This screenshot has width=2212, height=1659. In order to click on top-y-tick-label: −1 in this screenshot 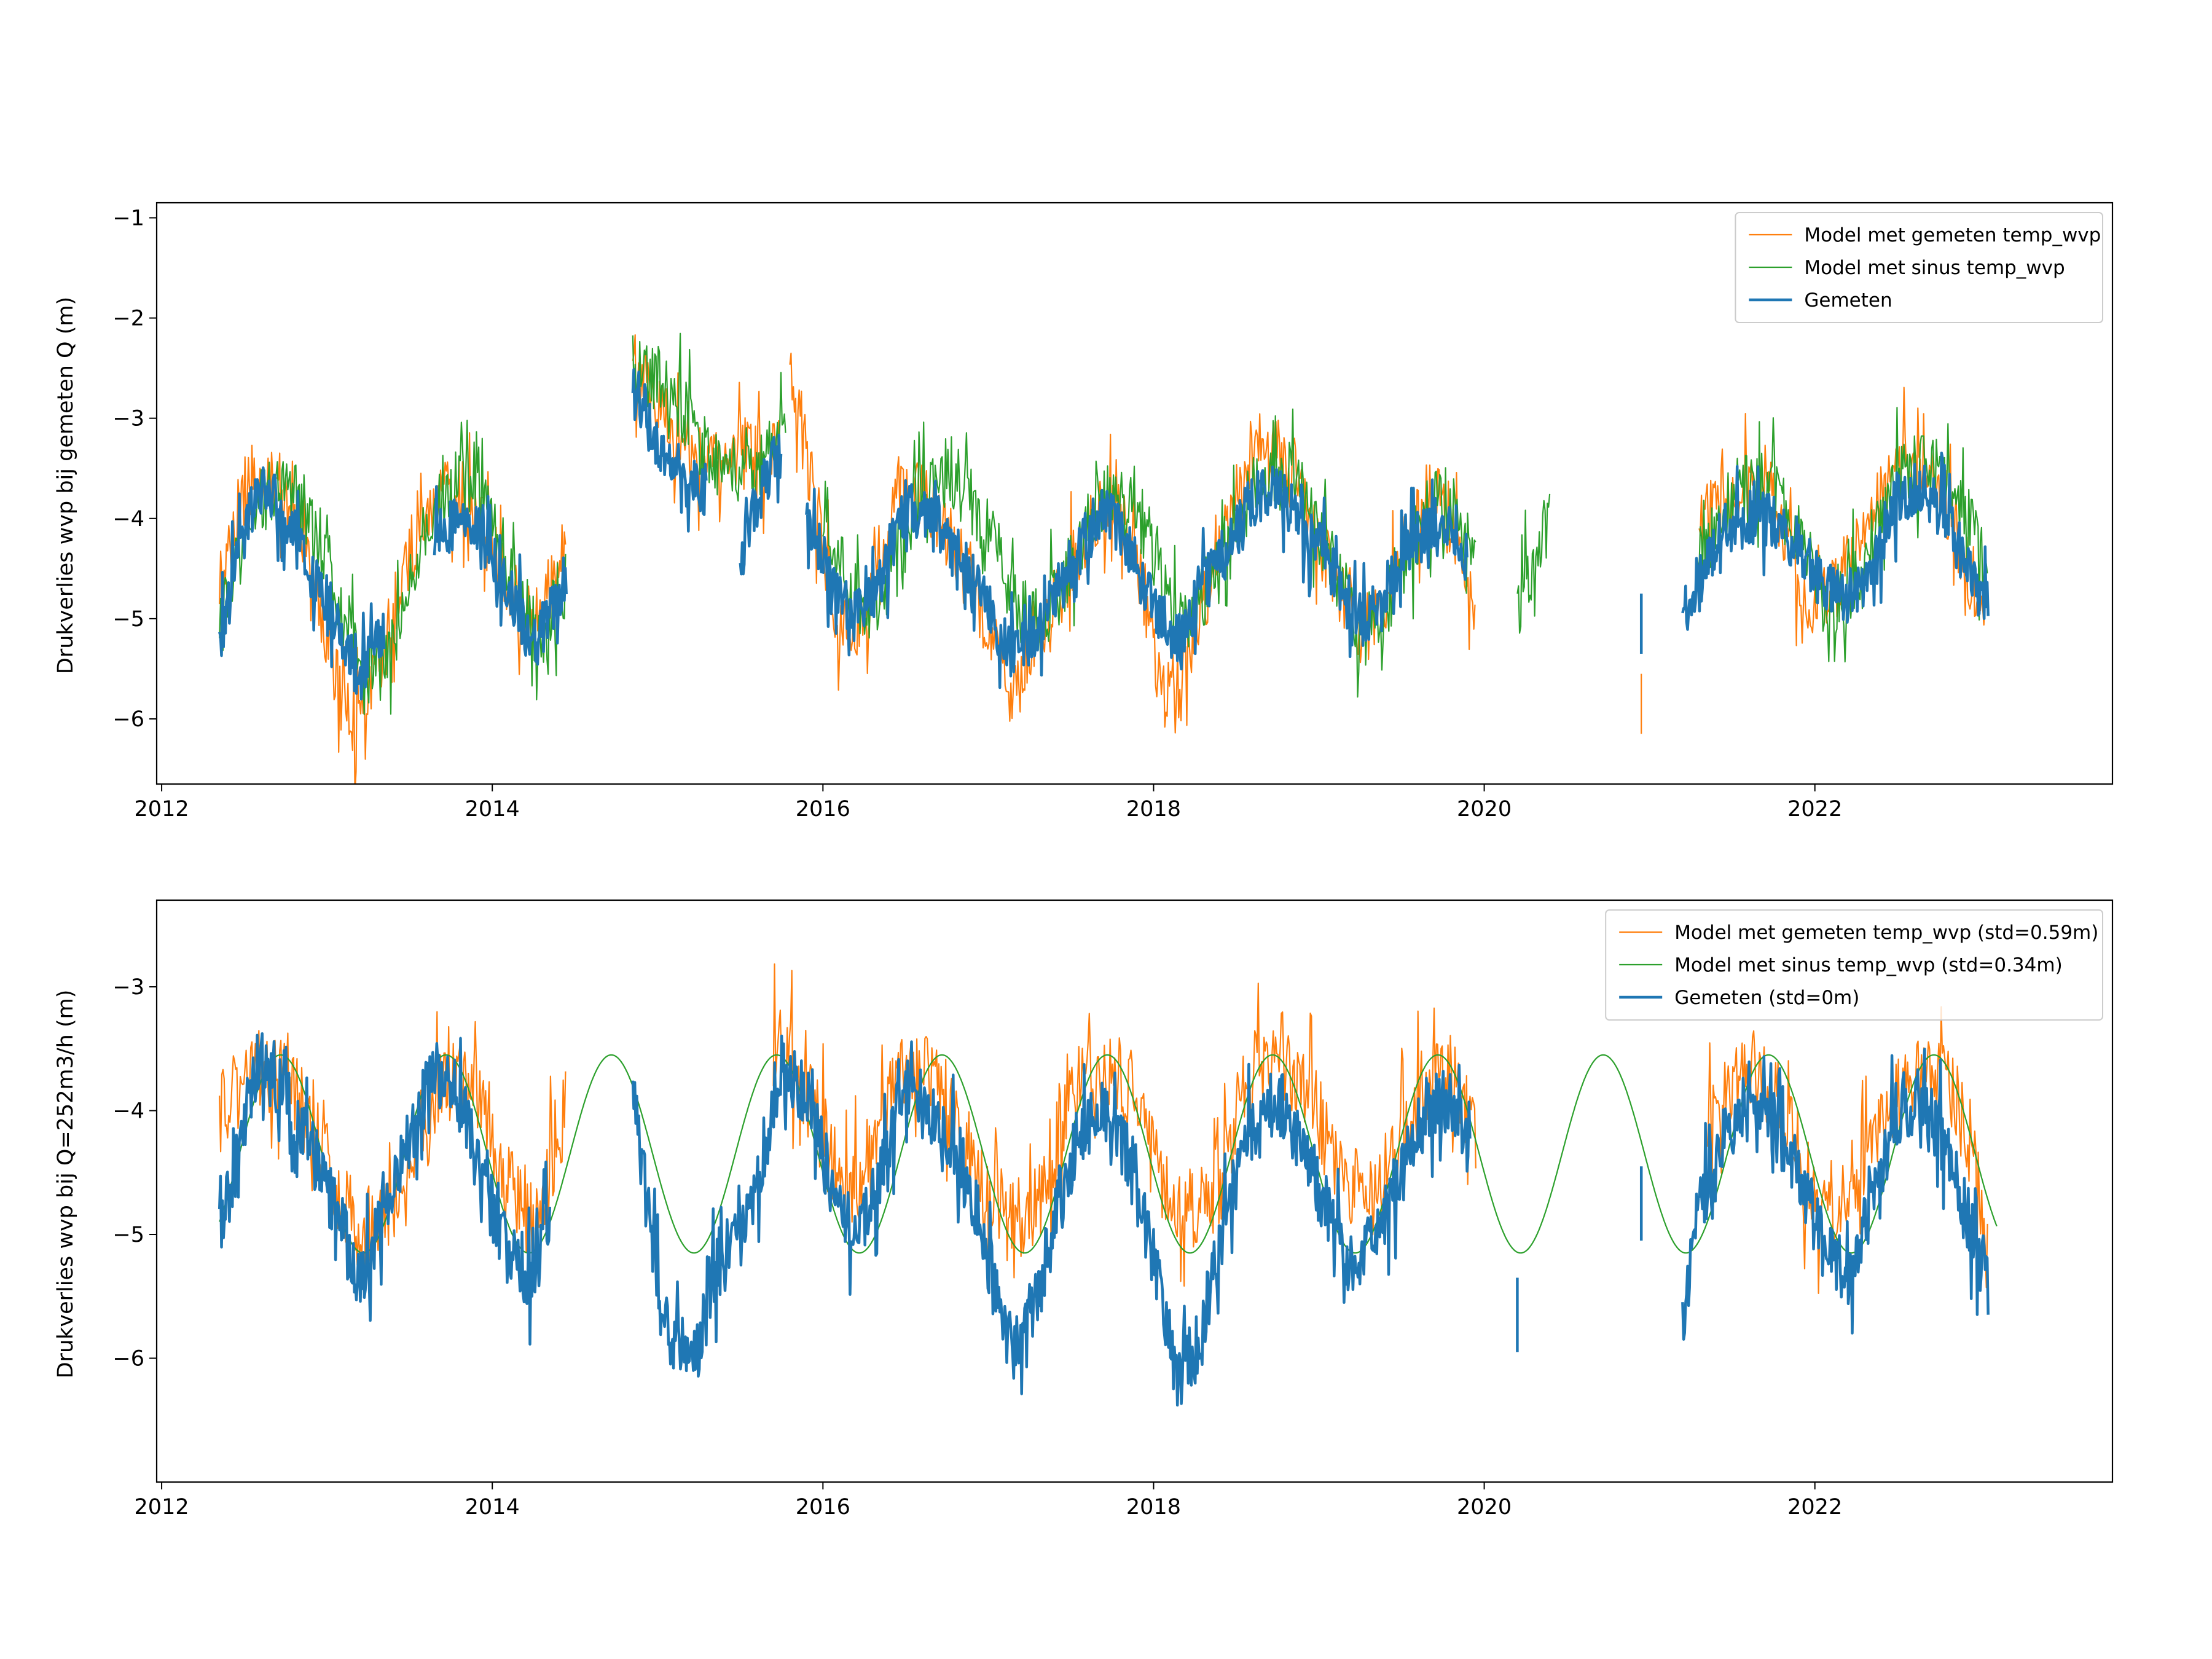, I will do `click(128, 218)`.